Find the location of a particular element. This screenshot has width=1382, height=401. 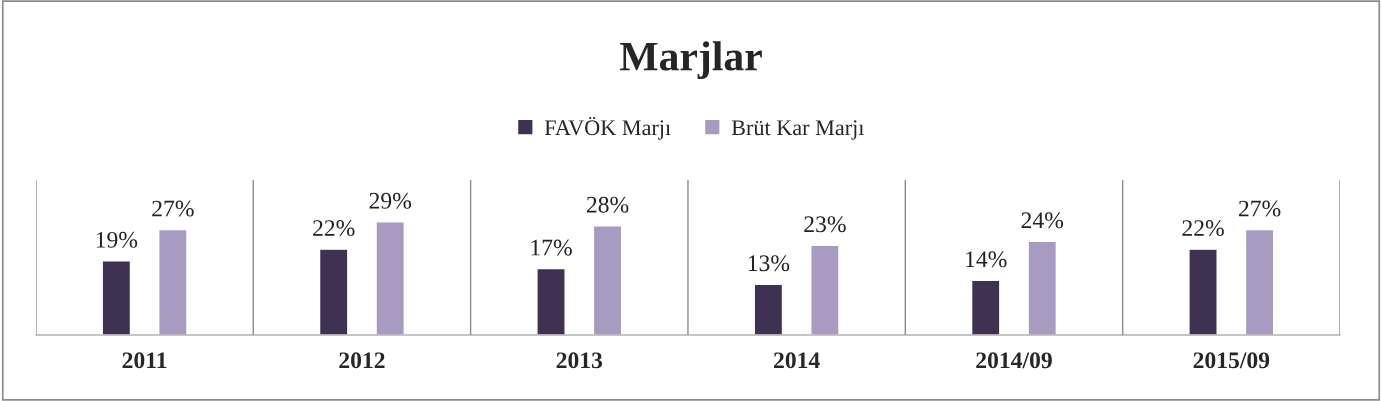

x-tick-label: 2013 is located at coordinates (579, 360).